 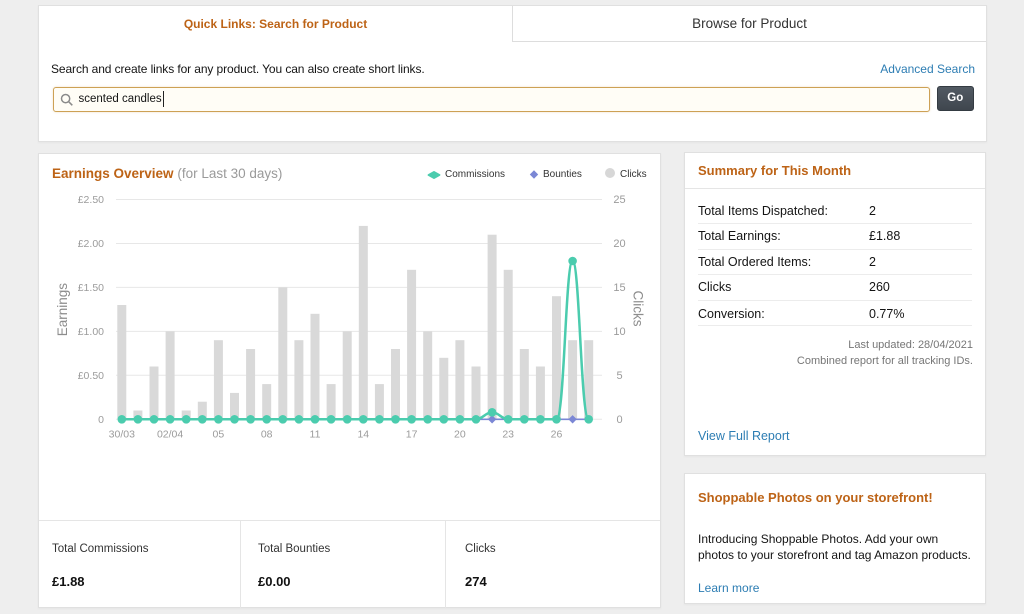 What do you see at coordinates (619, 332) in the screenshot?
I see `svg-text: 10` at bounding box center [619, 332].